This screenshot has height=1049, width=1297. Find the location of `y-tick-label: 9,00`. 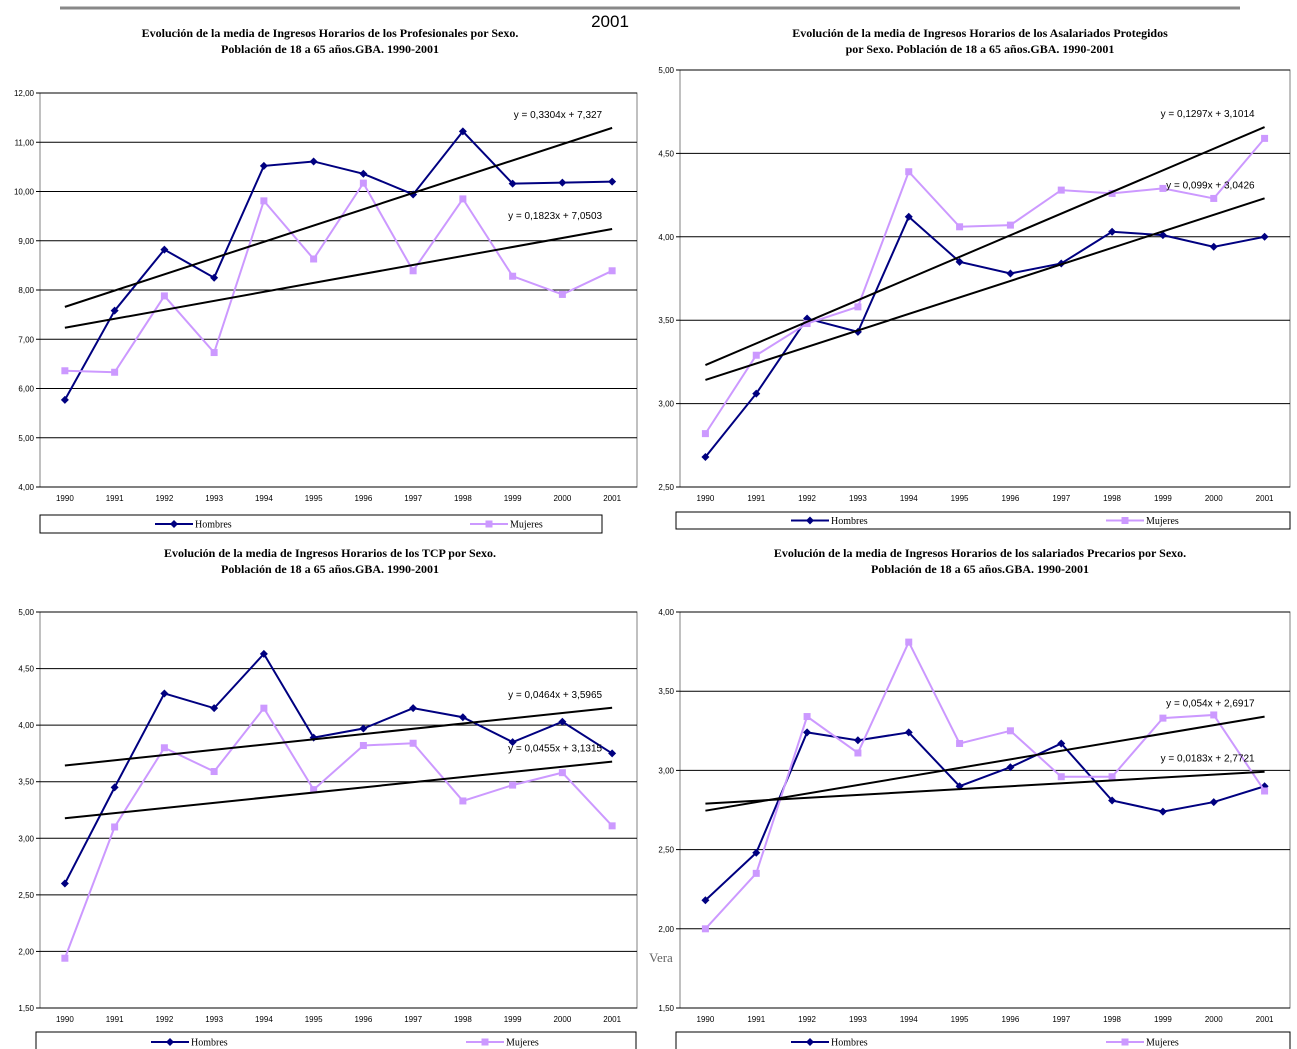

y-tick-label: 9,00 is located at coordinates (26, 241).